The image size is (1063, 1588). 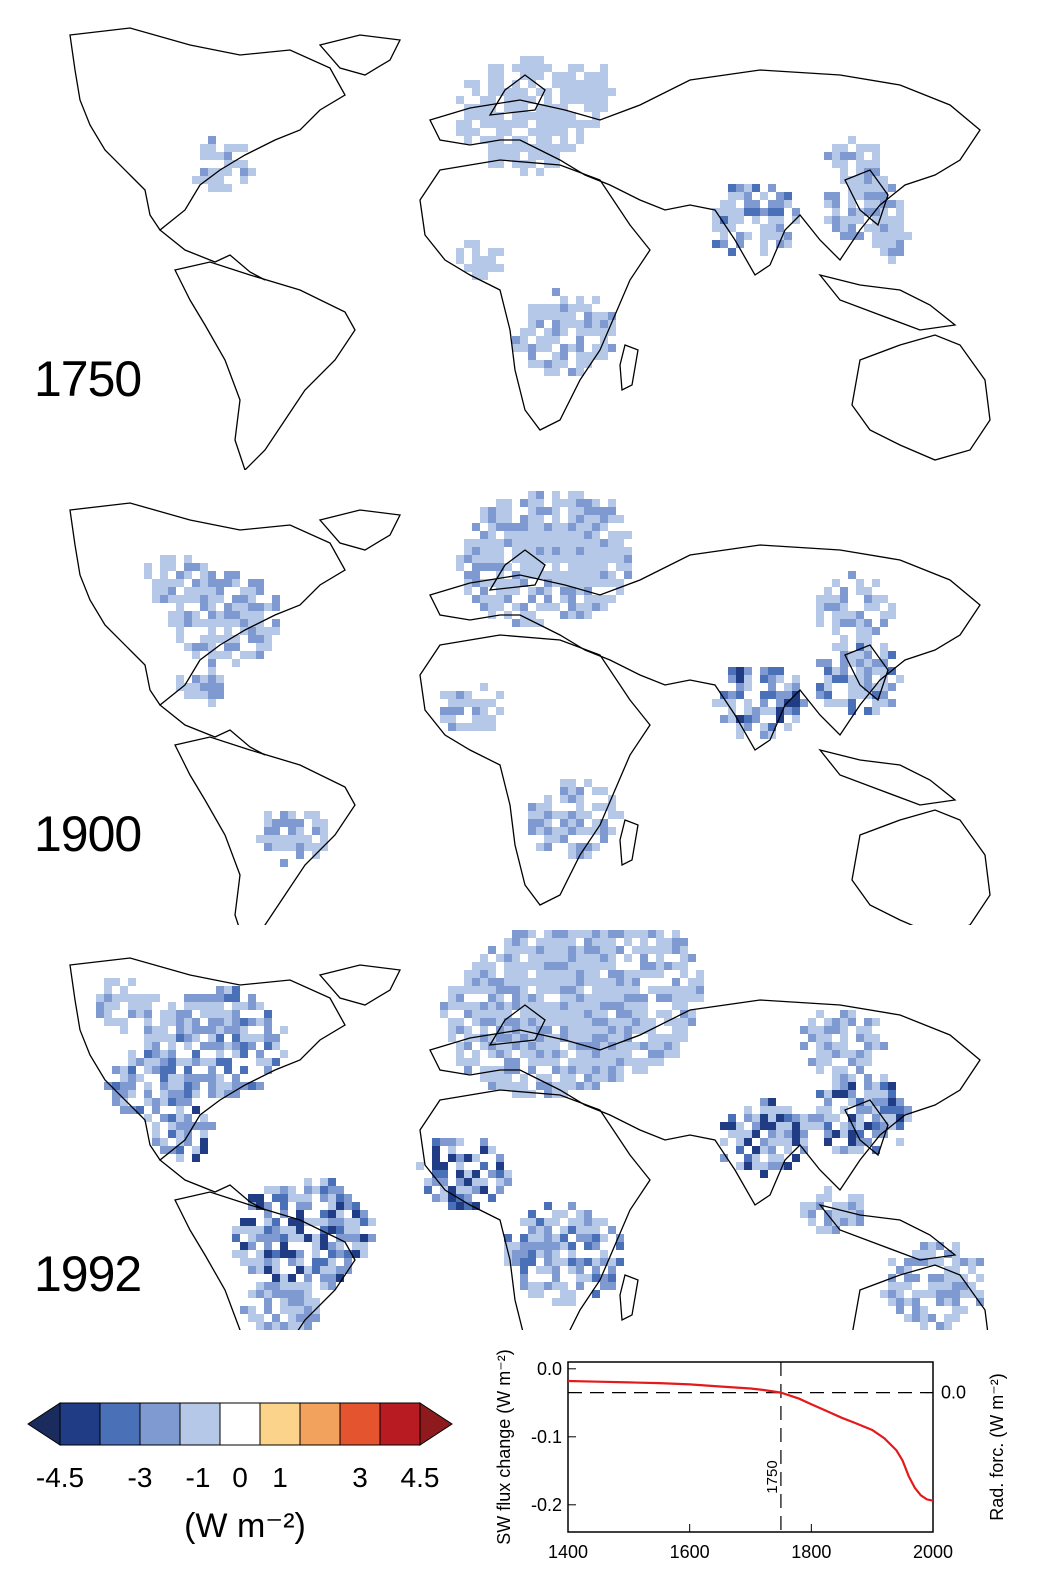 What do you see at coordinates (504, 1447) in the screenshot?
I see `y-left-axis-label: SW flux change (W m⁻²)` at bounding box center [504, 1447].